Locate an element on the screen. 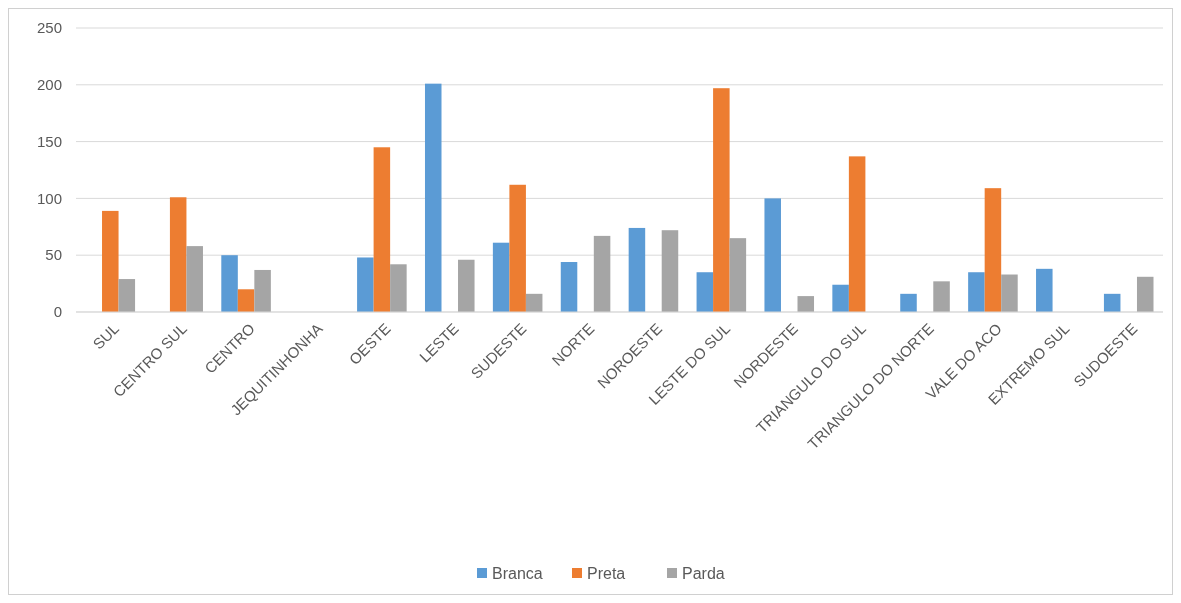 The width and height of the screenshot is (1181, 603). legend-label: Preta is located at coordinates (606, 573).